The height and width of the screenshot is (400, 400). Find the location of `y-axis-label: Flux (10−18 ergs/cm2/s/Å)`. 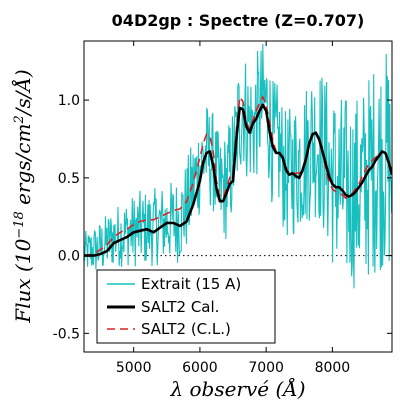

y-axis-label: Flux (10−18 ergs/cm2/s/Å) is located at coordinates (22, 196).